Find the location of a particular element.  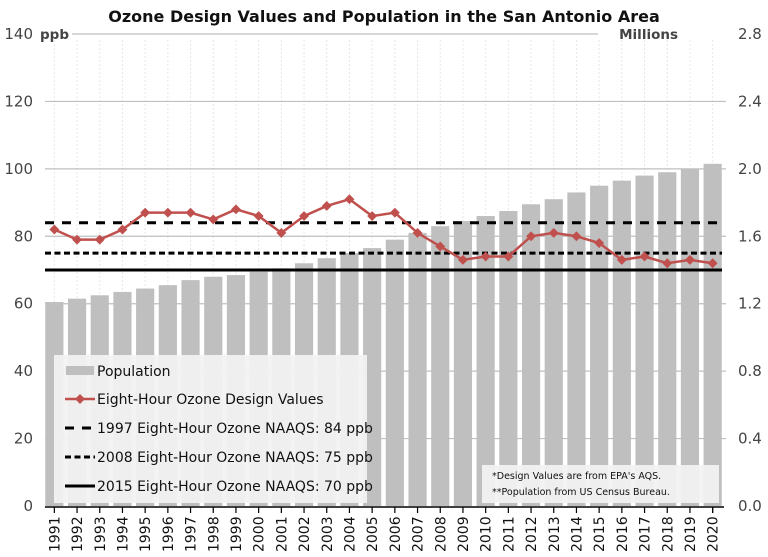

x-tick-label: 2018 is located at coordinates (668, 534).